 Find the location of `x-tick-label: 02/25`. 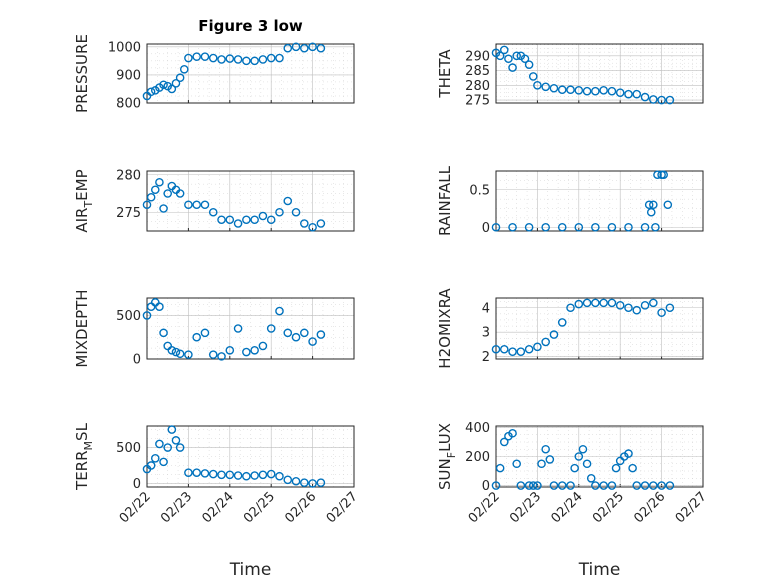

x-tick-label: 02/25 is located at coordinates (259, 507).